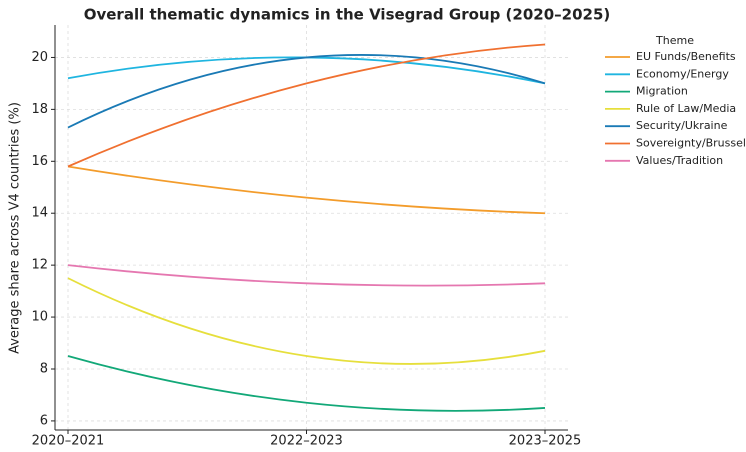  What do you see at coordinates (68, 441) in the screenshot?
I see `x-tick-label: 2020–2021` at bounding box center [68, 441].